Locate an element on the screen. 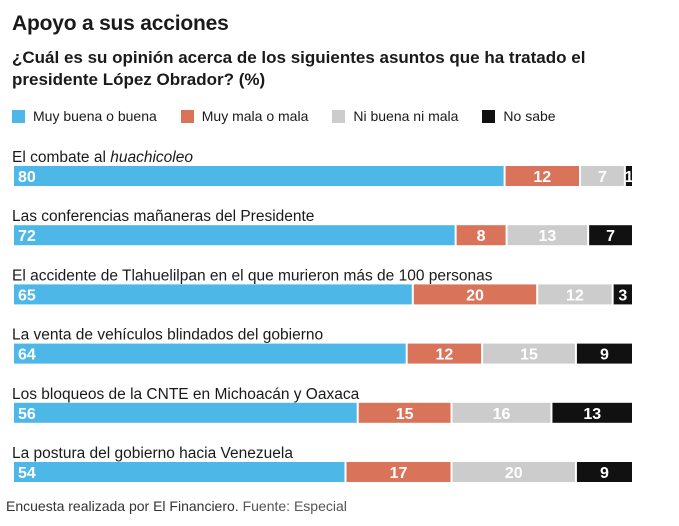 The image size is (679, 526). footer-note: Encuesta realizada por El Financiero. is located at coordinates (122, 506).